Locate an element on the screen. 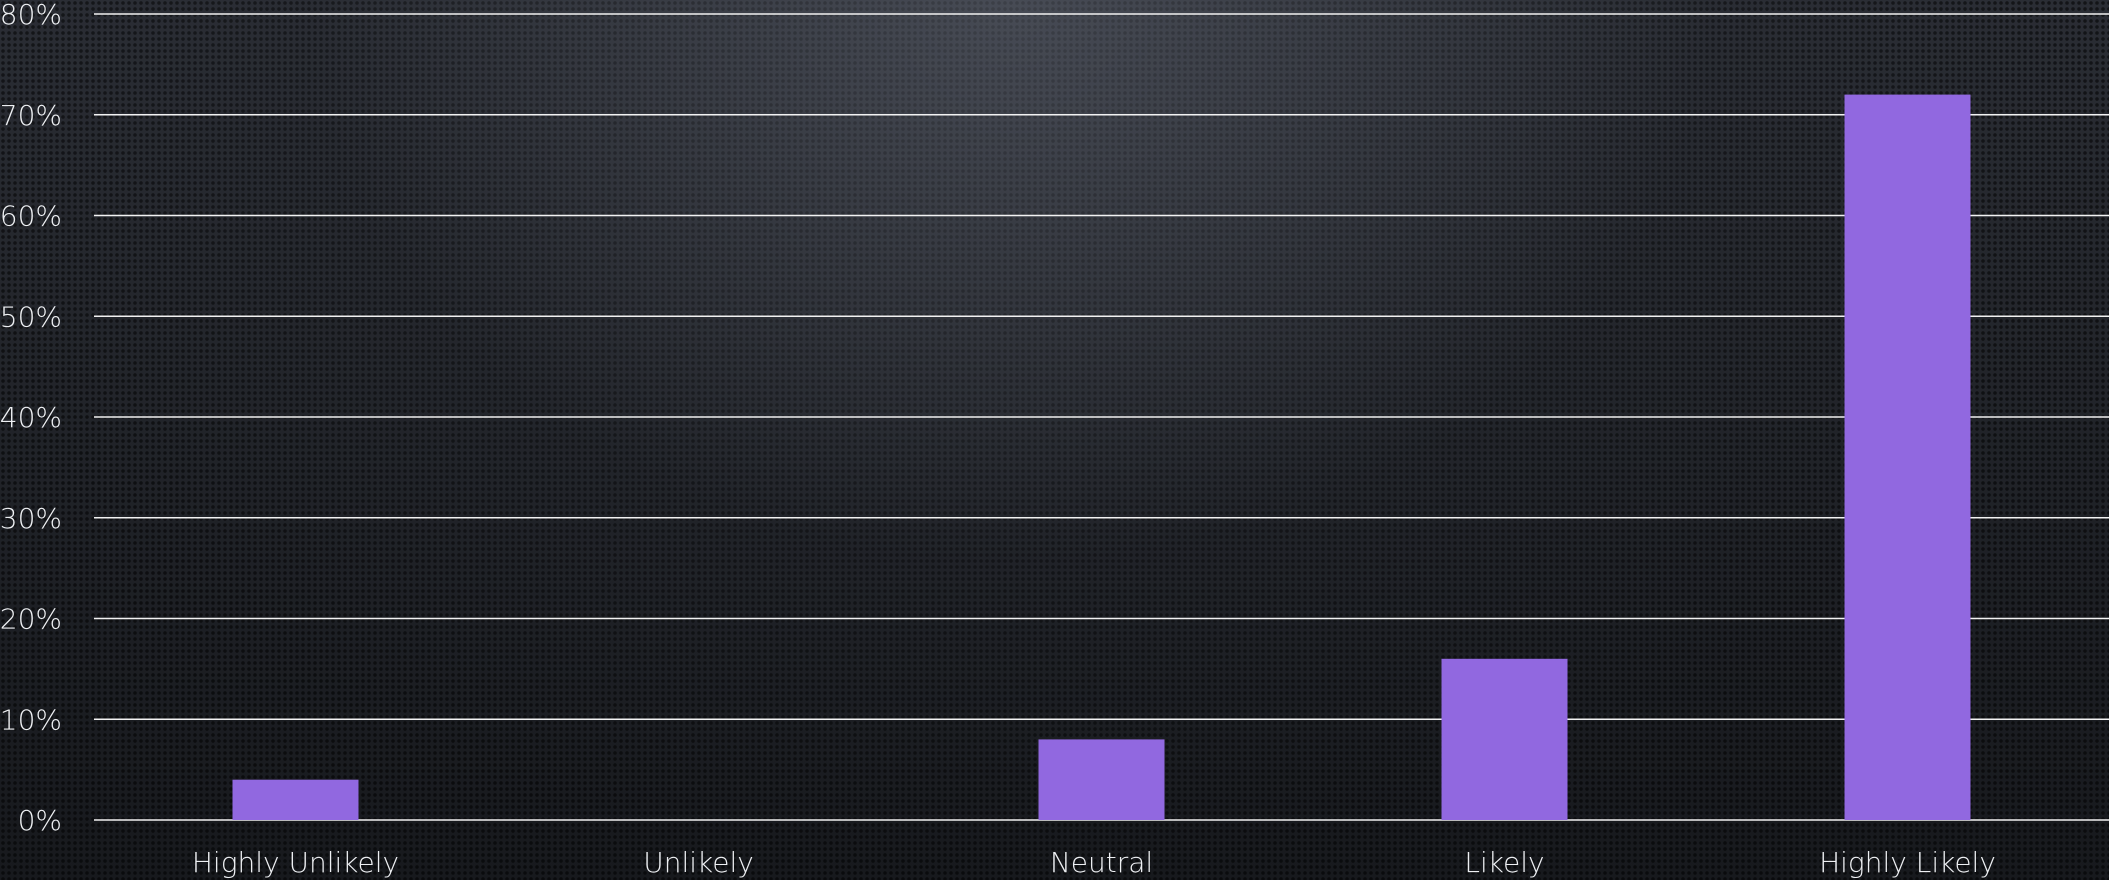  y-tick-label: 0% is located at coordinates (40, 820).